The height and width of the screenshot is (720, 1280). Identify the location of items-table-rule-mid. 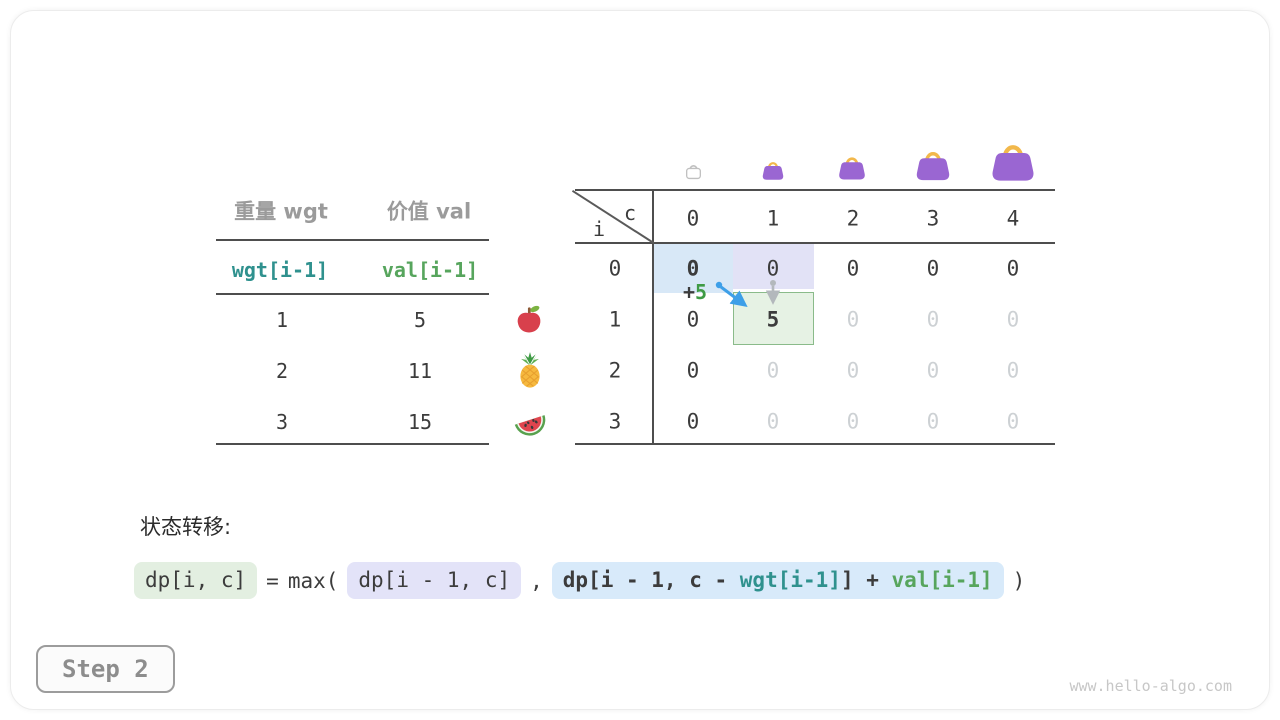
(352, 294).